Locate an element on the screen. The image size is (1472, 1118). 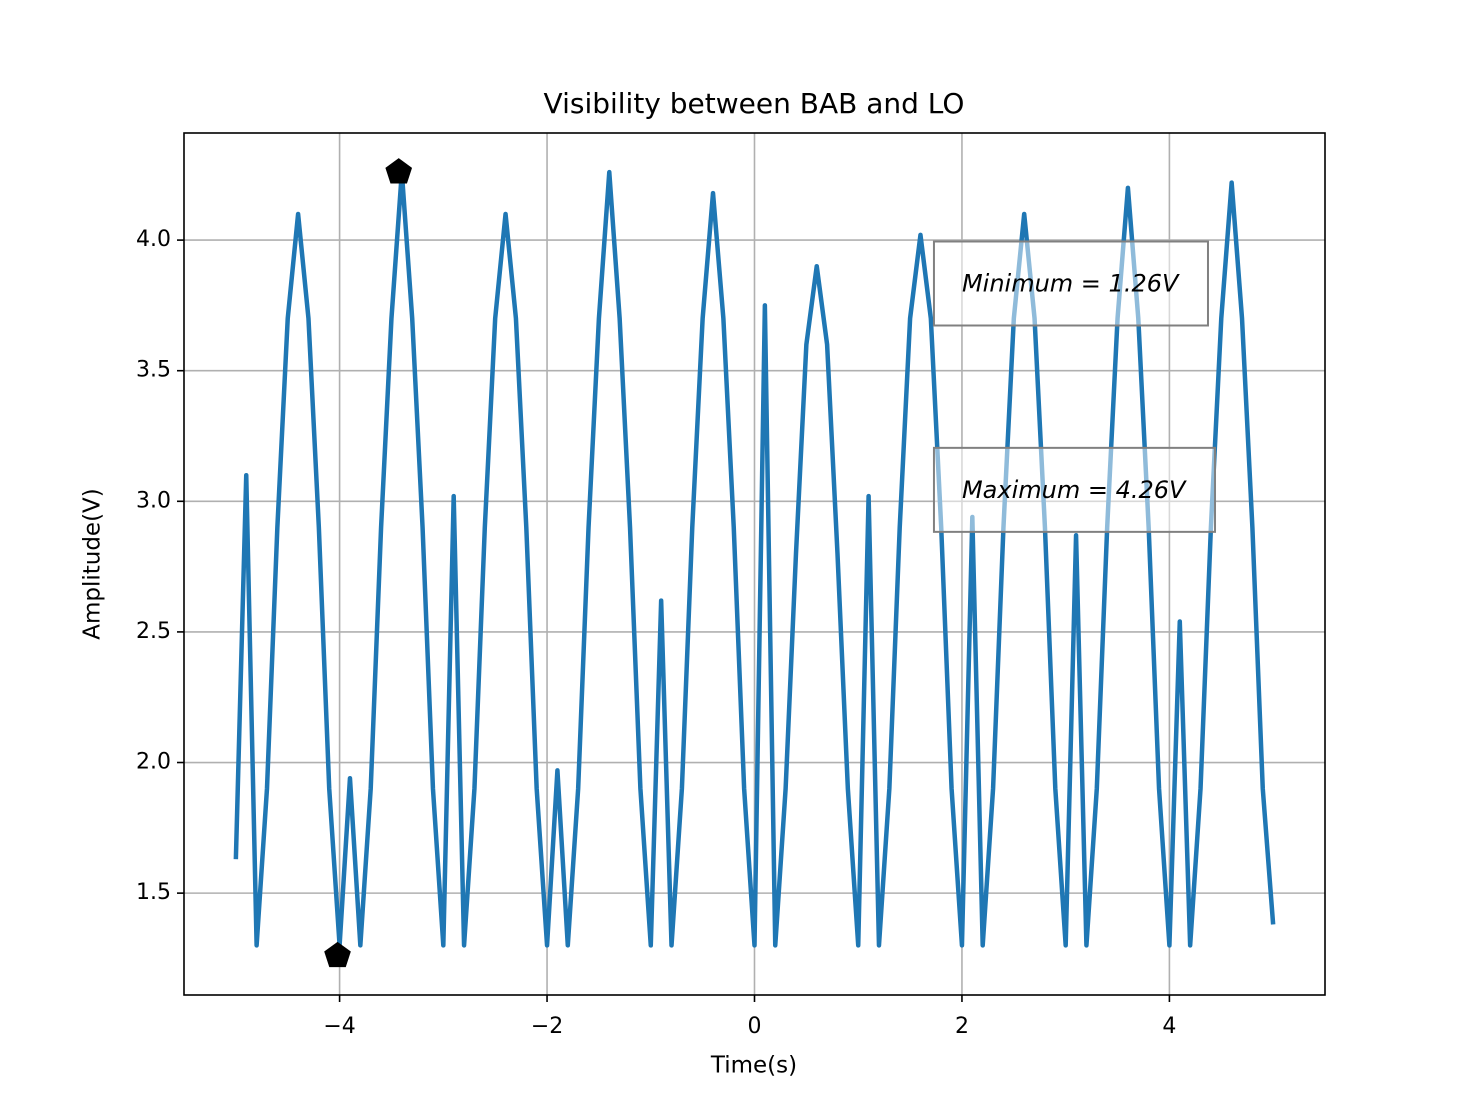
y-axis-label: Amplitude(V) is located at coordinates (93, 564).